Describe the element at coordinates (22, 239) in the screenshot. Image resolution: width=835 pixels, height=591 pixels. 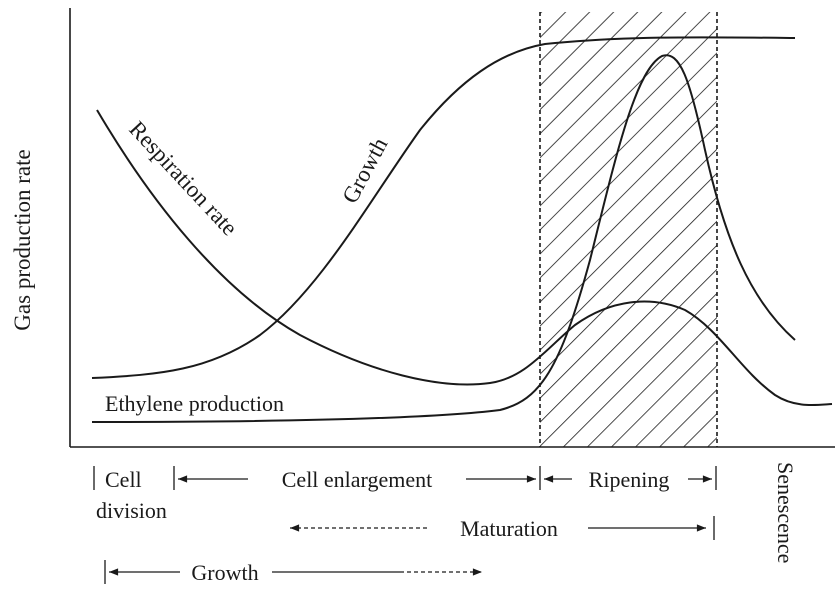
I see `y-axis-label: Gas production rate` at that location.